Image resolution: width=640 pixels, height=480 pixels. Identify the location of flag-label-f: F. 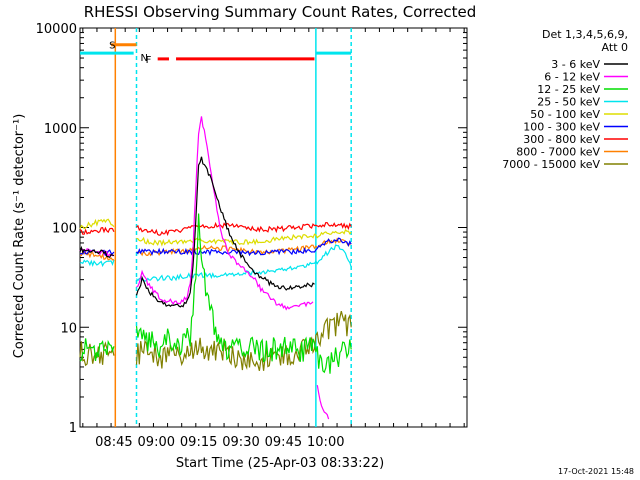
(149, 60).